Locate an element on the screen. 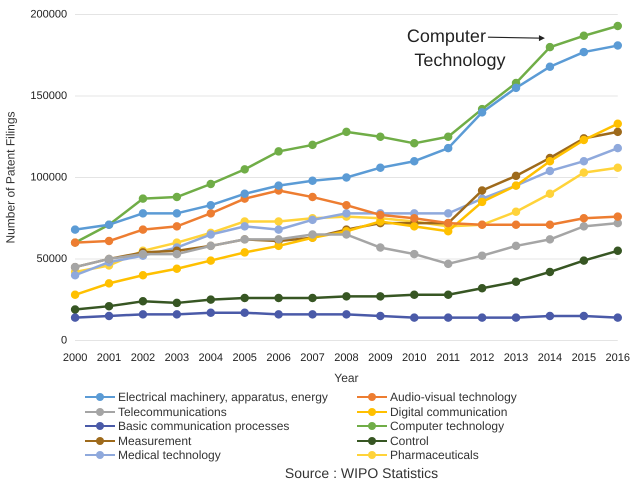 This screenshot has height=492, width=633. y-tick-label: 100000 is located at coordinates (49, 178).